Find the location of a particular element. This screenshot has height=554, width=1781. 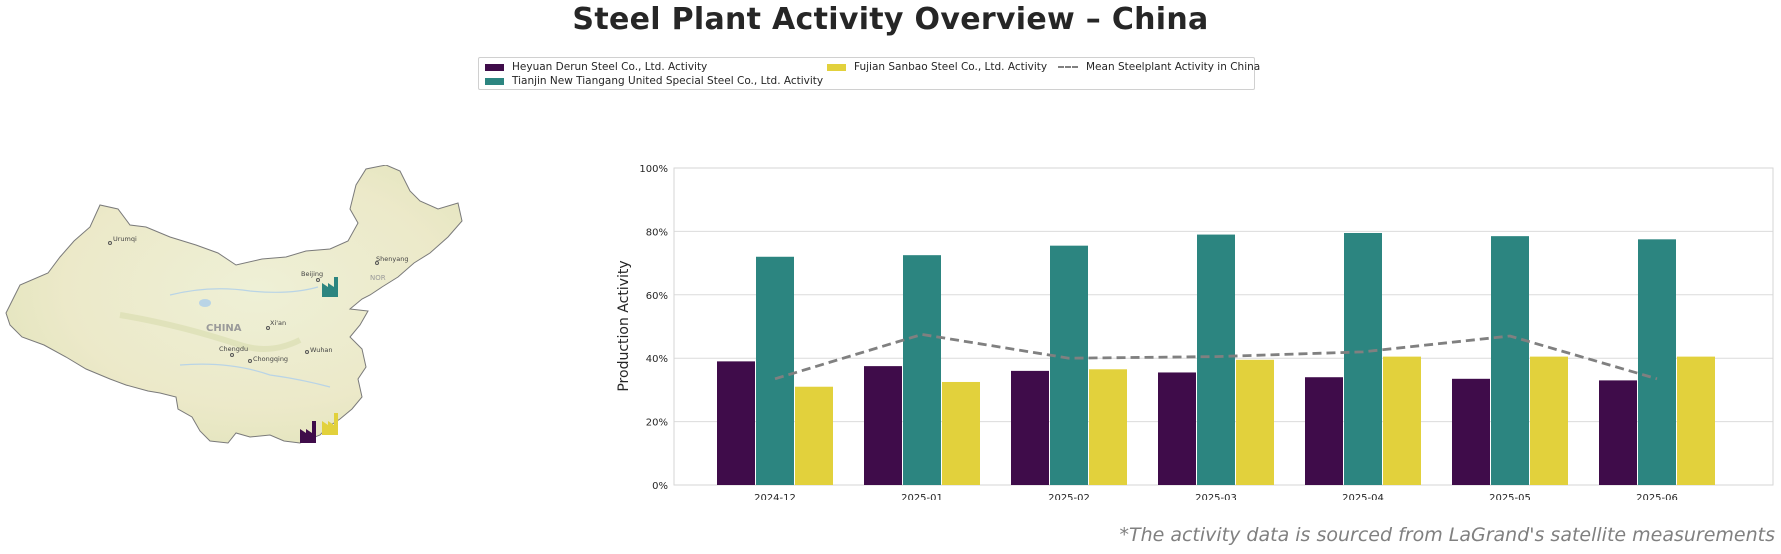

legend-item-fujian: Fujian Sanbao Steel Co., Ltd. Activity is located at coordinates (937, 67).